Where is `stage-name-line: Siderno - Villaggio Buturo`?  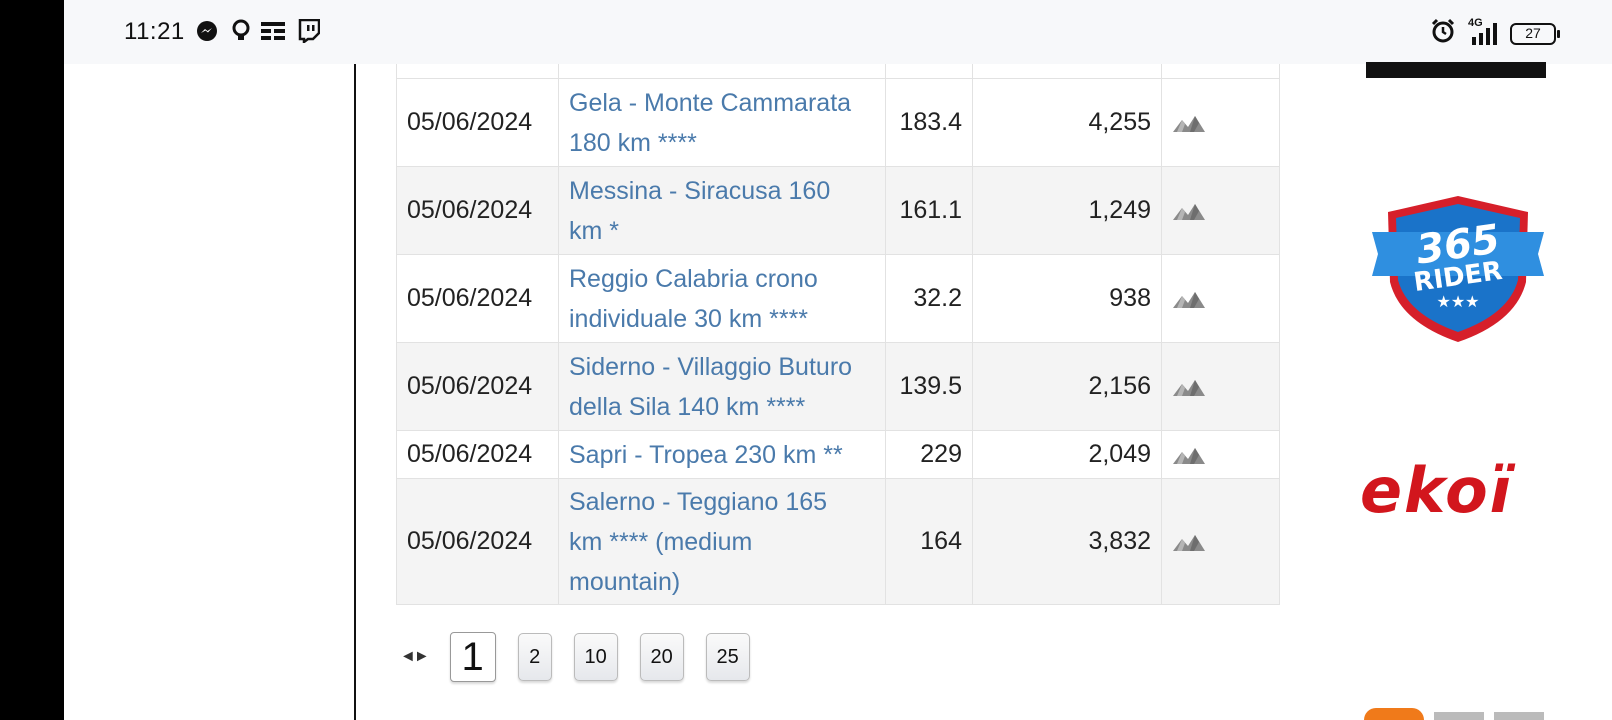 stage-name-line: Siderno - Villaggio Buturo is located at coordinates (711, 366).